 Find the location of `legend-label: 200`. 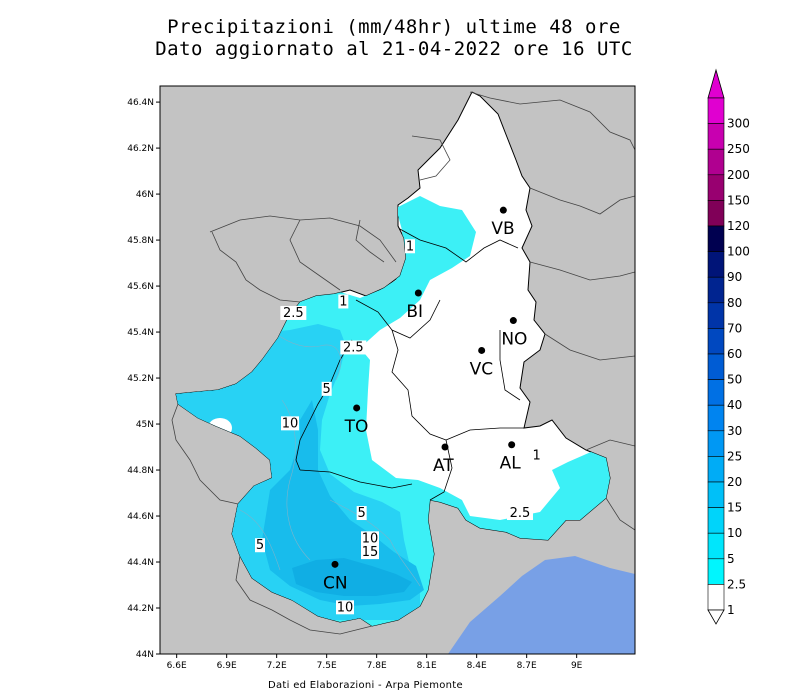

legend-label: 200 is located at coordinates (738, 175).